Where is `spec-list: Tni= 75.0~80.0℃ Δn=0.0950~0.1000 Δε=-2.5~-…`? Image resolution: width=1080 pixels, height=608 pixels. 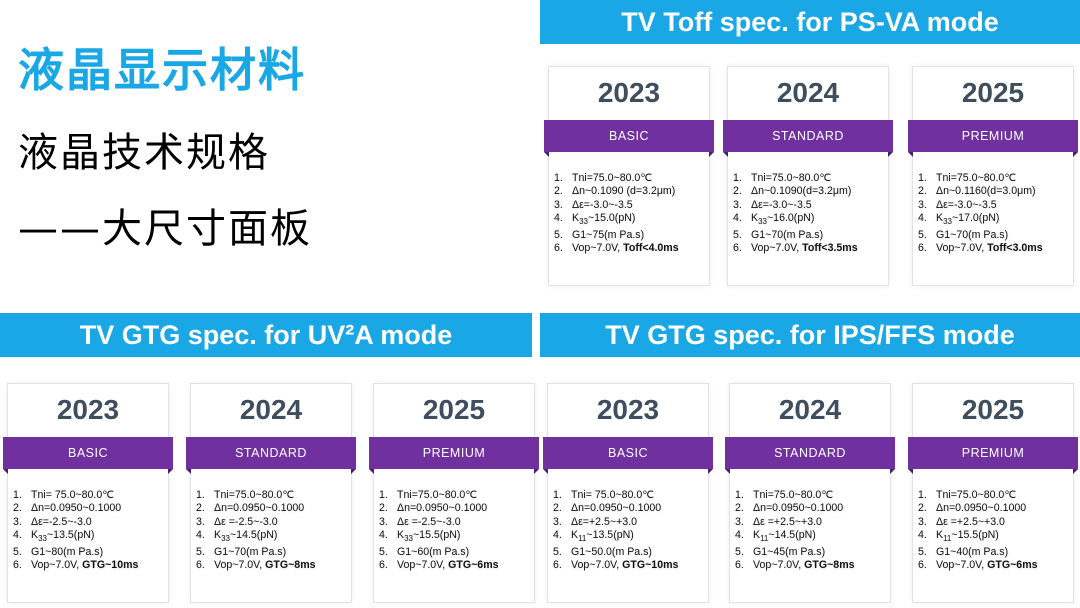 spec-list: Tni= 75.0~80.0℃ Δn=0.0950~0.1000 Δε=-2.5~-… is located at coordinates (88, 531).